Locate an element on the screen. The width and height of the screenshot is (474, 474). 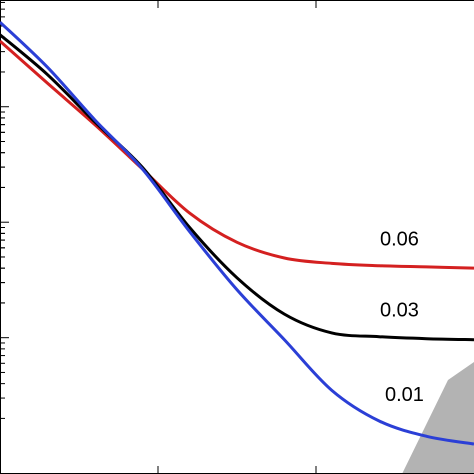
series-label: 0.03 is located at coordinates (399, 311).